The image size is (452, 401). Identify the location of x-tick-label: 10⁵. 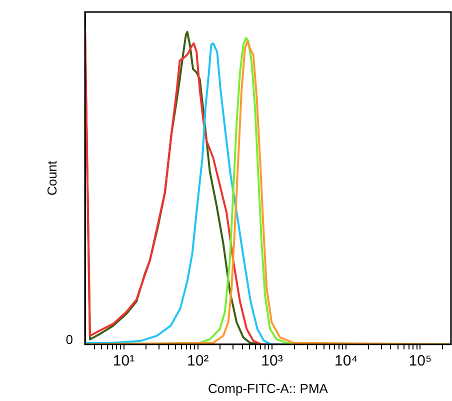
(420, 361).